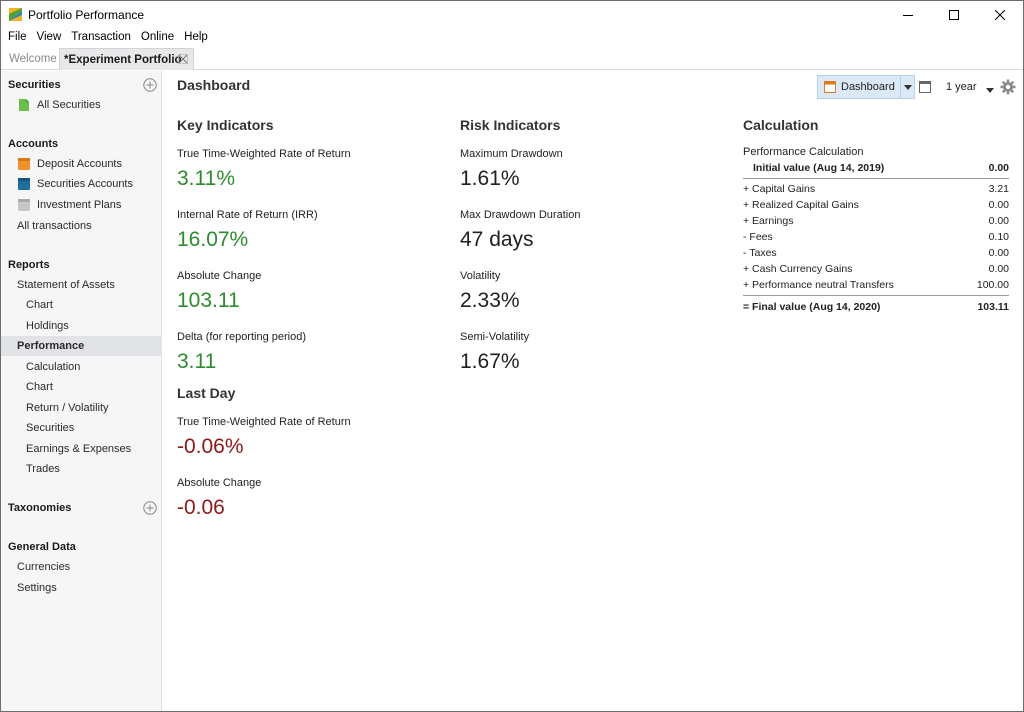 Image resolution: width=1024 pixels, height=712 pixels. I want to click on calc-row-label: + Cash Currency Gains, so click(798, 269).